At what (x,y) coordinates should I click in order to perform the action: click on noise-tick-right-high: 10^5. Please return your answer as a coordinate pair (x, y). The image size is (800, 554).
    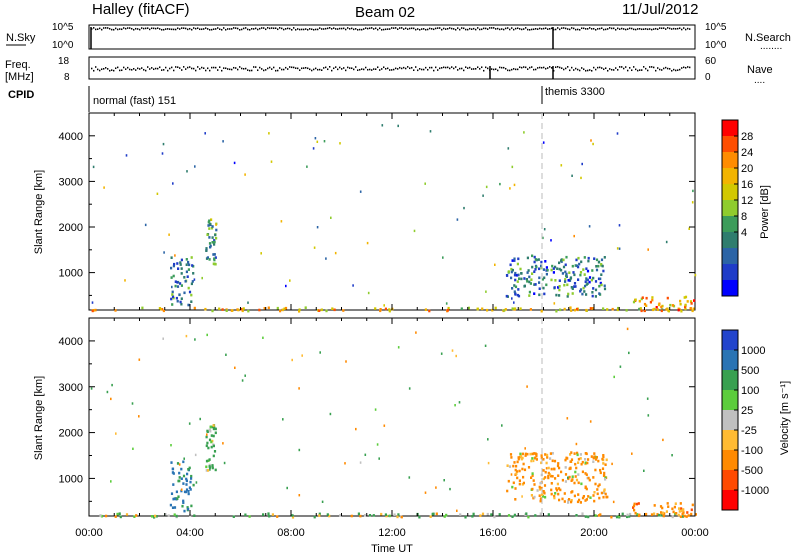
    Looking at the image, I should click on (716, 27).